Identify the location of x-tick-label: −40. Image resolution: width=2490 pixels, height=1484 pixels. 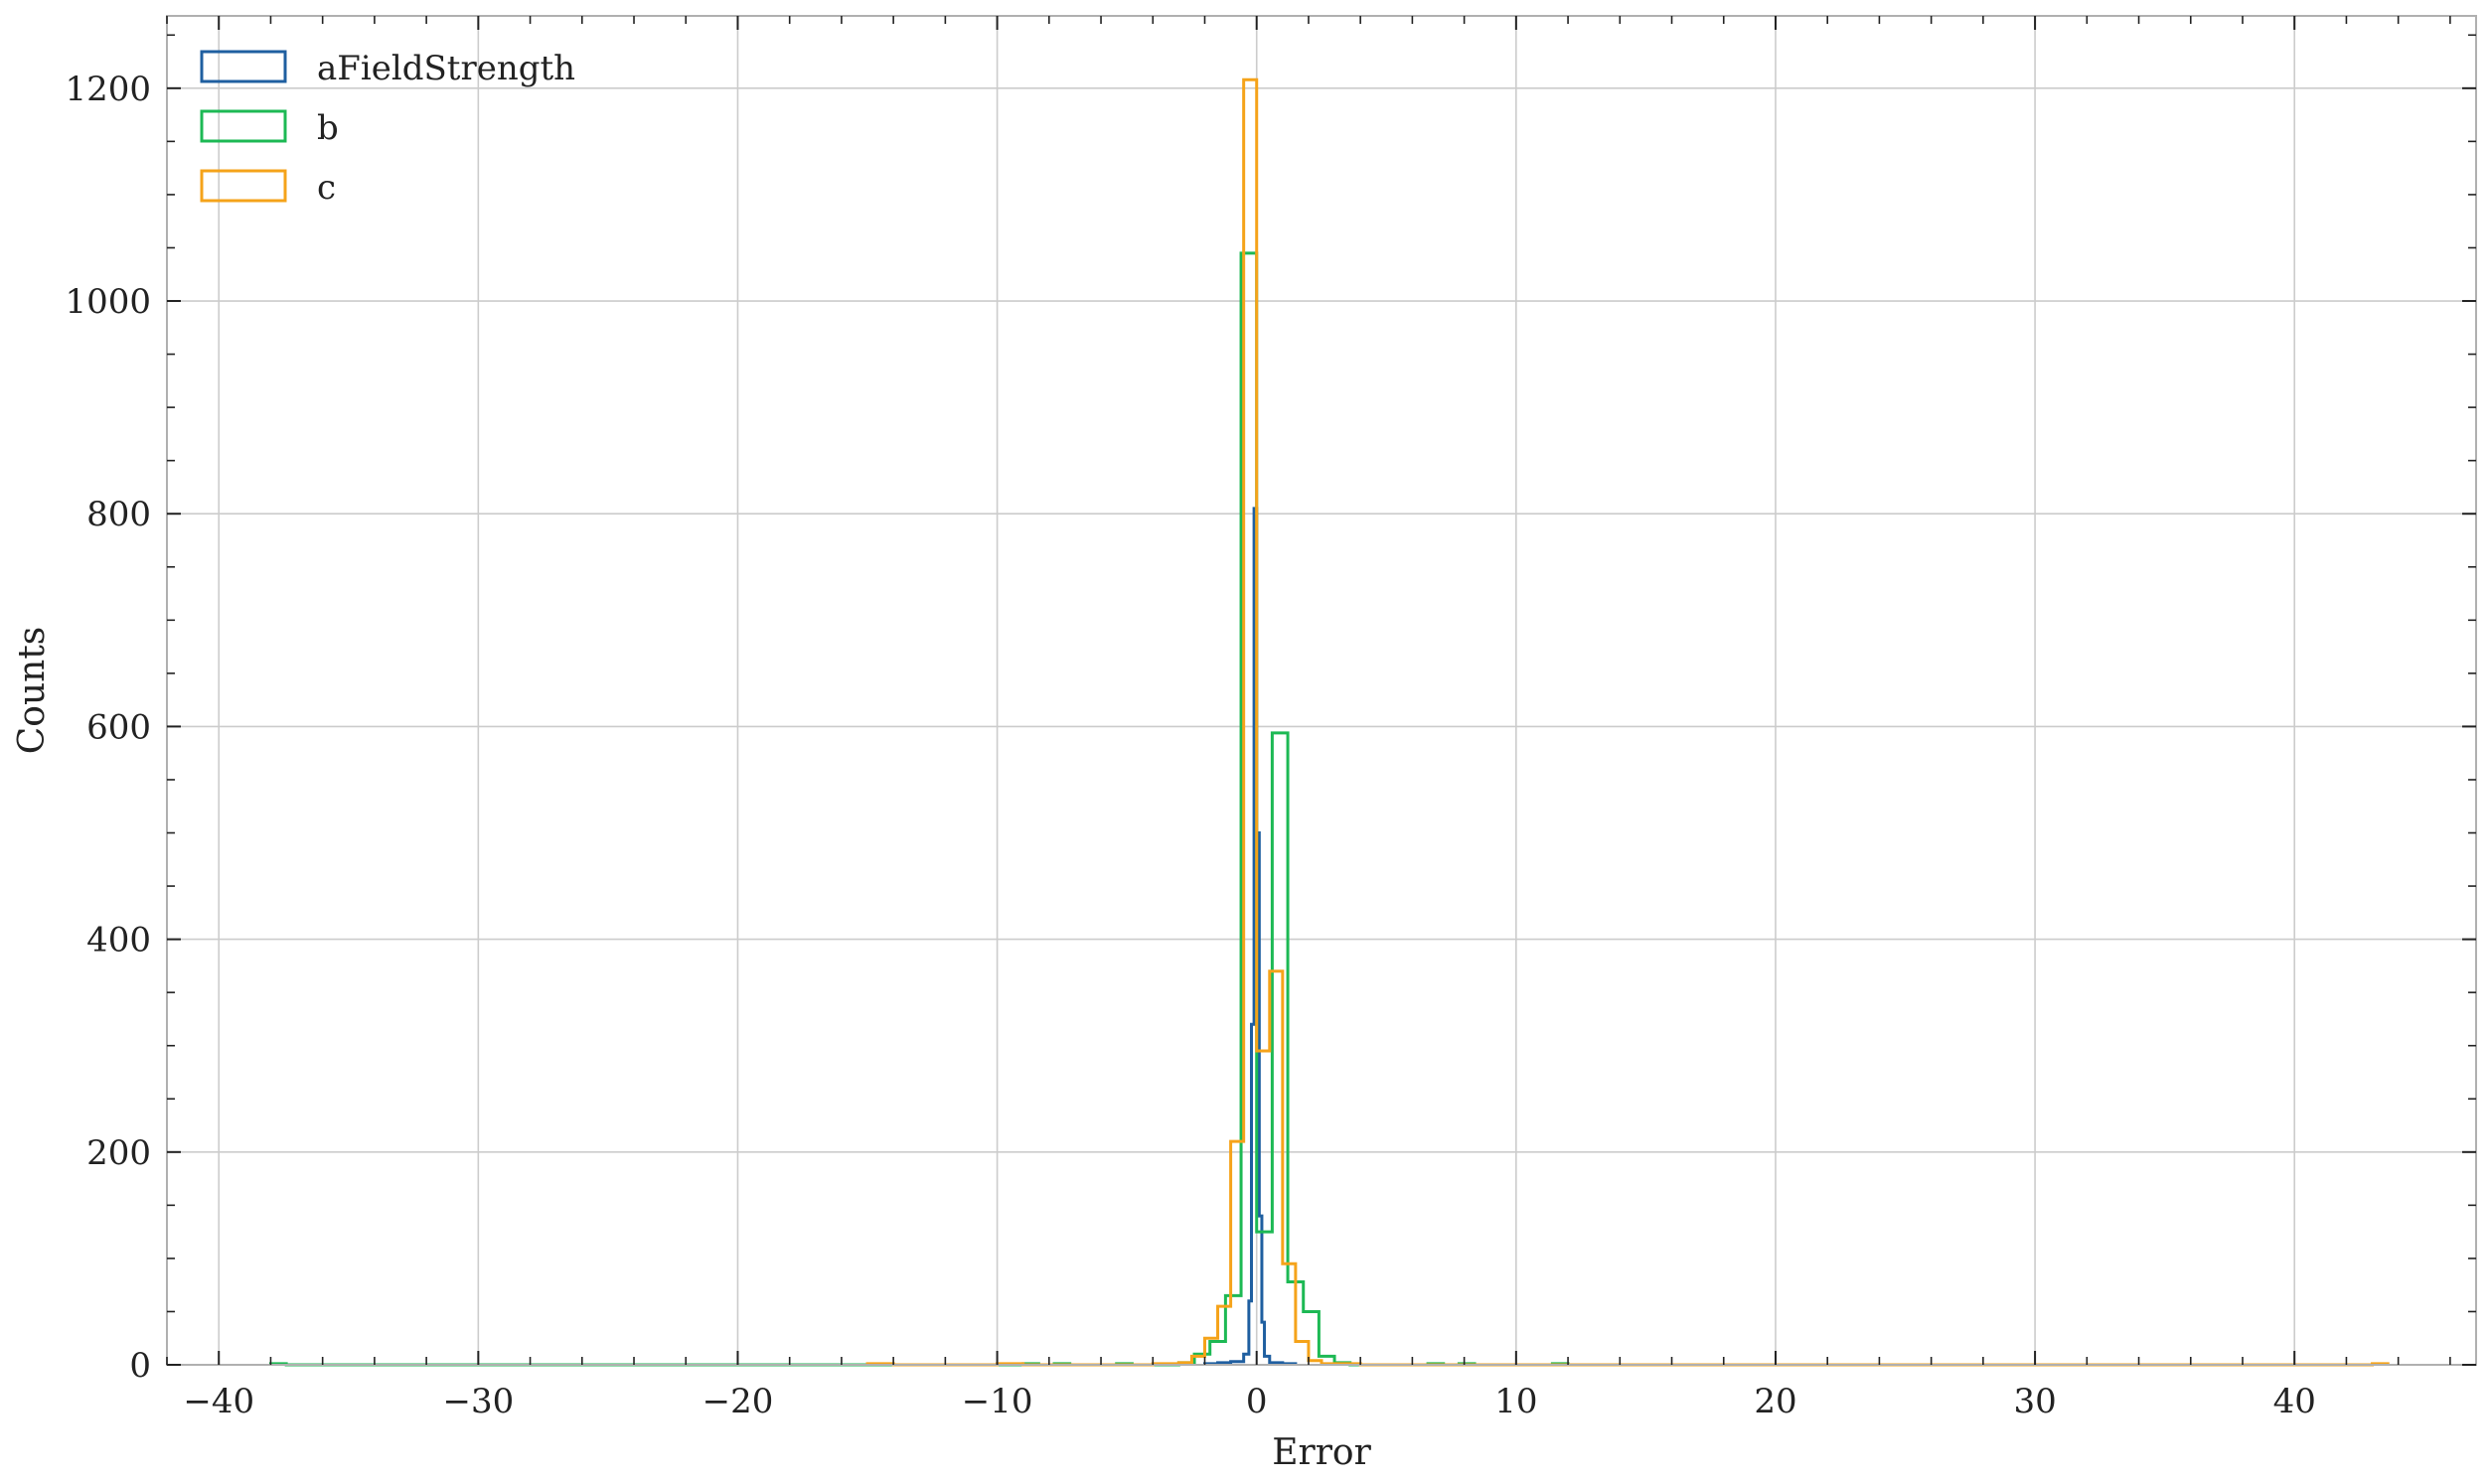
(218, 1401).